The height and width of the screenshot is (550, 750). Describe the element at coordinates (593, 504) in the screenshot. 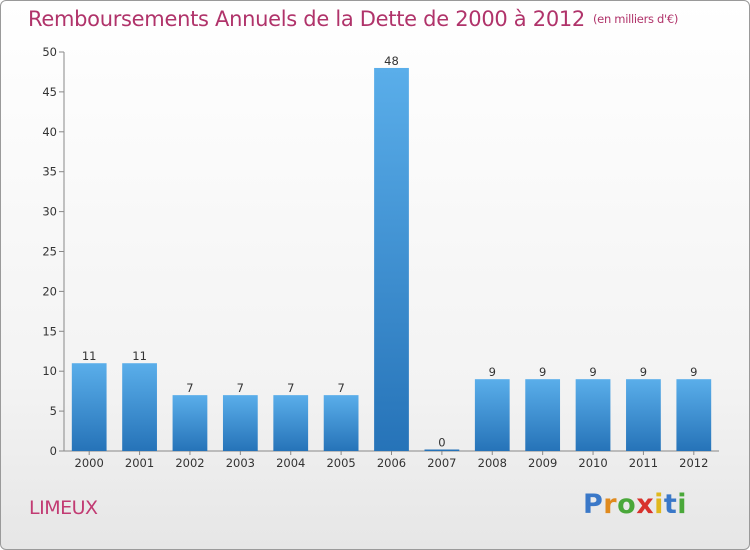

I see `logo-letter: P` at that location.